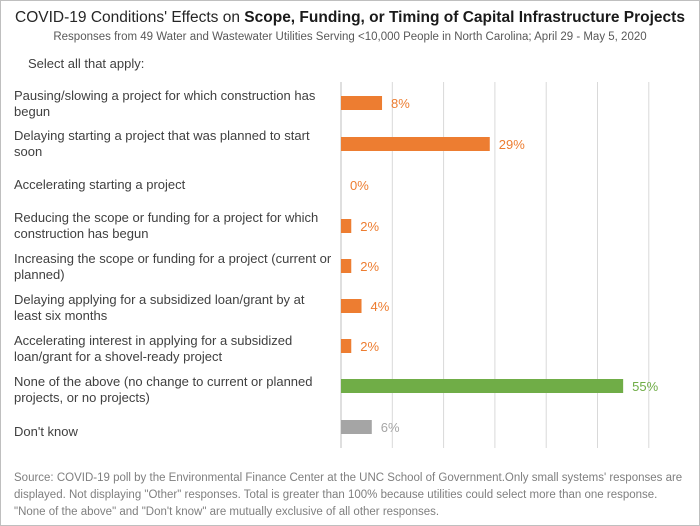 Image resolution: width=700 pixels, height=526 pixels. Describe the element at coordinates (86, 63) in the screenshot. I see `chart-instruction: Select all that apply:` at that location.